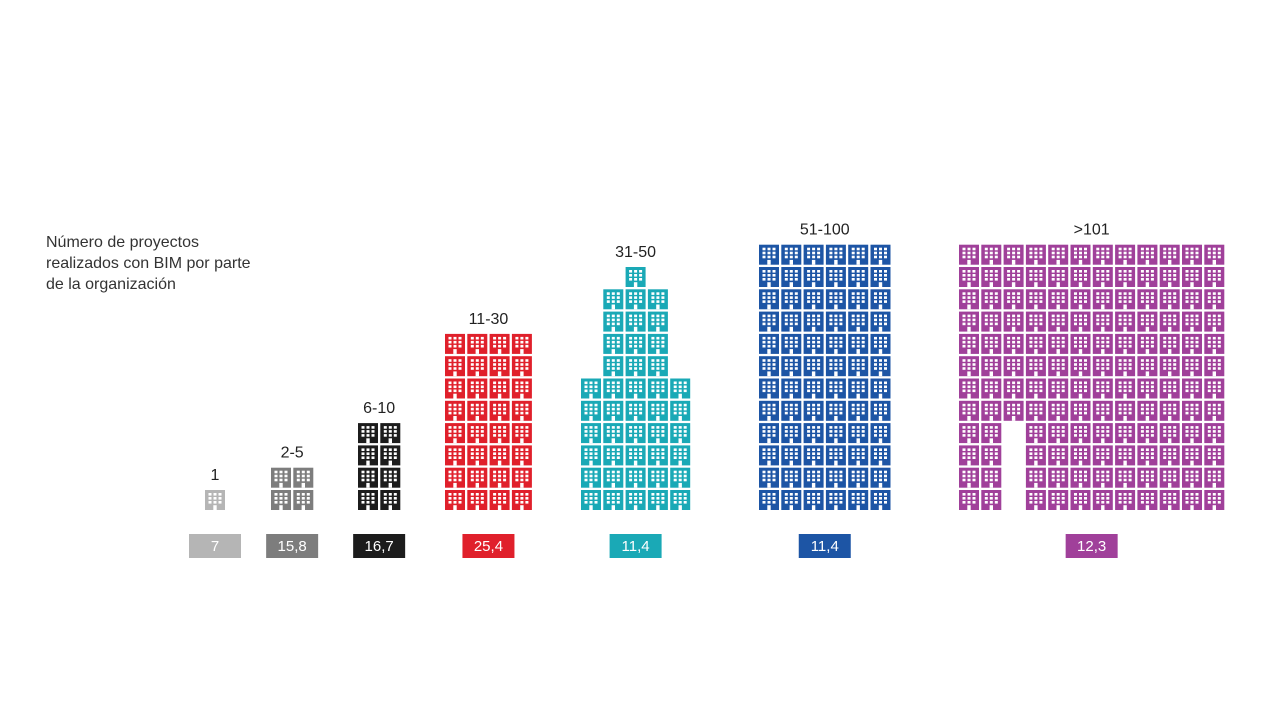  I want to click on category-label: 11-30, so click(489, 319).